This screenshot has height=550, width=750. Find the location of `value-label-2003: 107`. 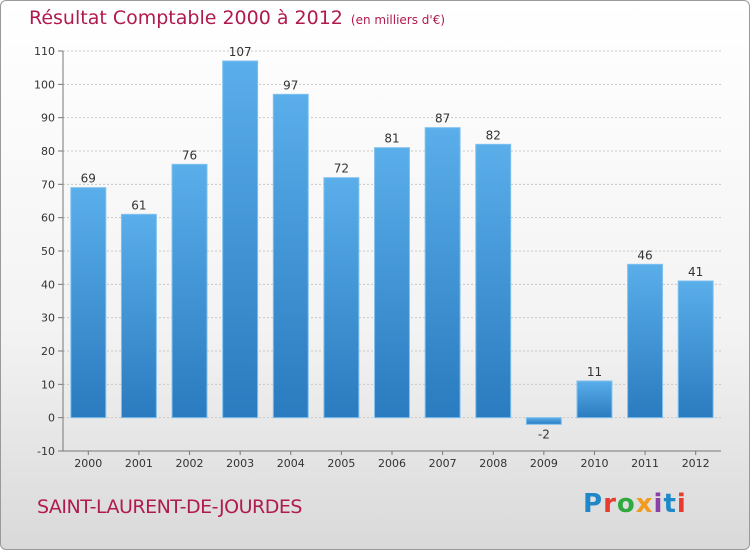

value-label-2003: 107 is located at coordinates (240, 52).